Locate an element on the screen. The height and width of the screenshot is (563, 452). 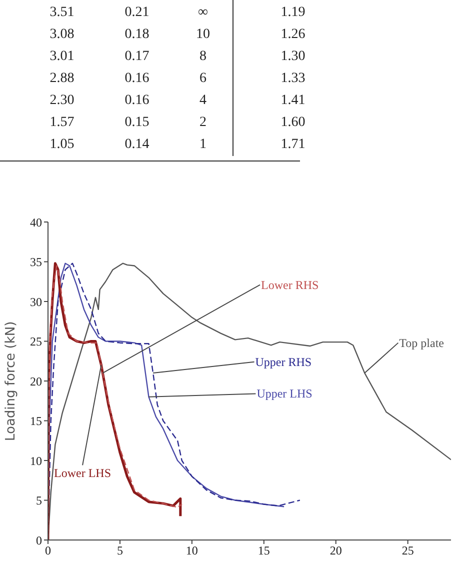
text: Upper RHS is located at coordinates (283, 361).